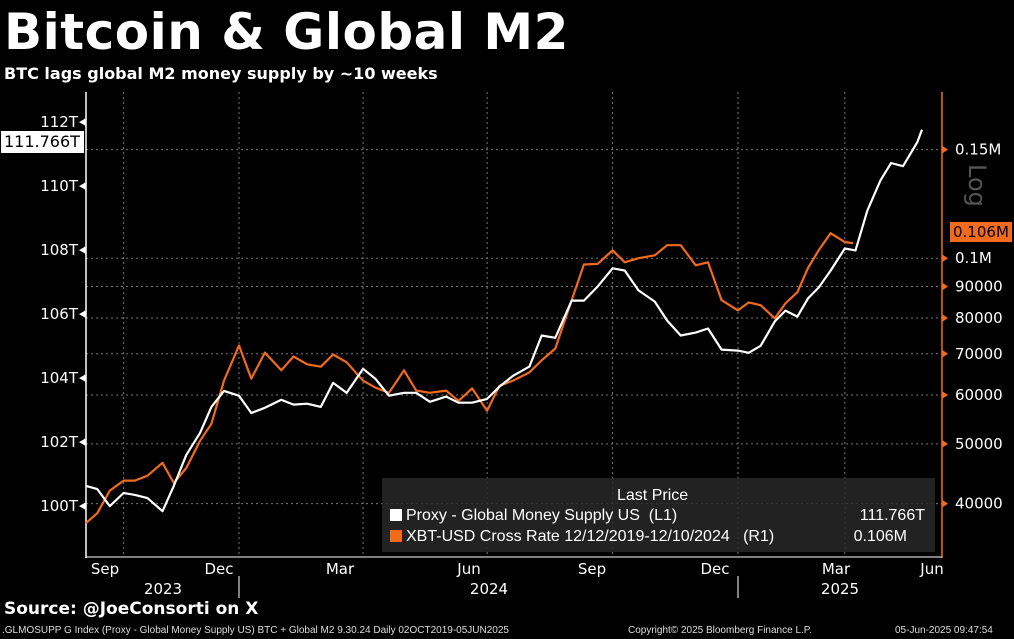 The image size is (1014, 639). I want to click on legend-value: 0.106M, so click(880, 536).